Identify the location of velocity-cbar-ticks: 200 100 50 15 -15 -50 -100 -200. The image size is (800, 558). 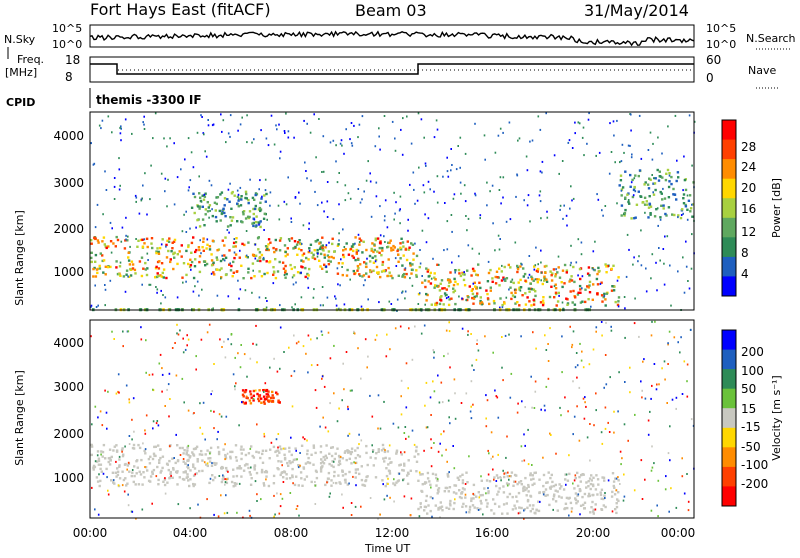
(754, 418).